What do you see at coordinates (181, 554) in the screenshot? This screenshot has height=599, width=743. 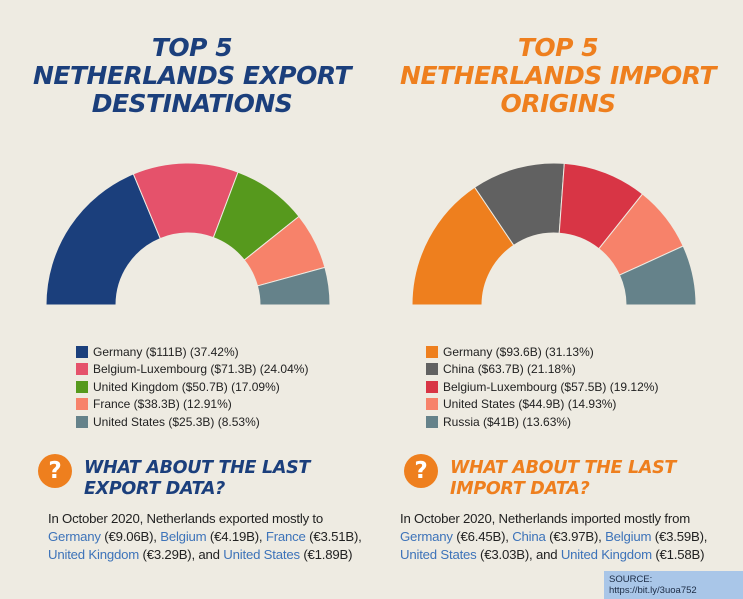 I see `export-text-segment: (€3.29B), and` at bounding box center [181, 554].